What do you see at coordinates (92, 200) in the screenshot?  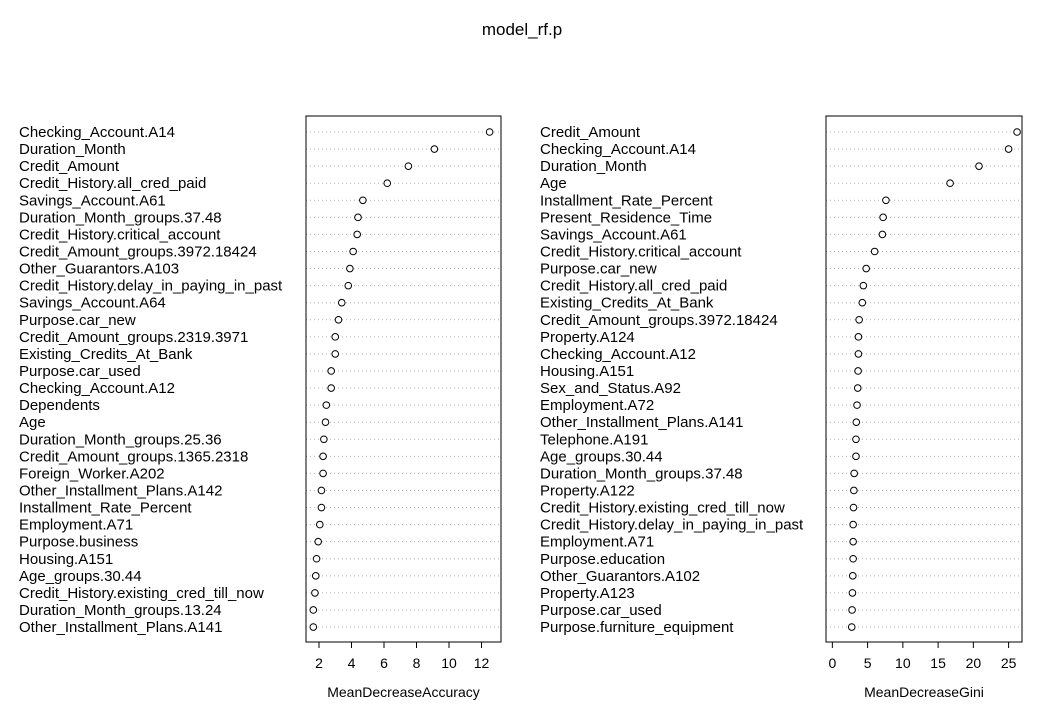 I see `acc-row-label: Savings_Account.A61` at bounding box center [92, 200].